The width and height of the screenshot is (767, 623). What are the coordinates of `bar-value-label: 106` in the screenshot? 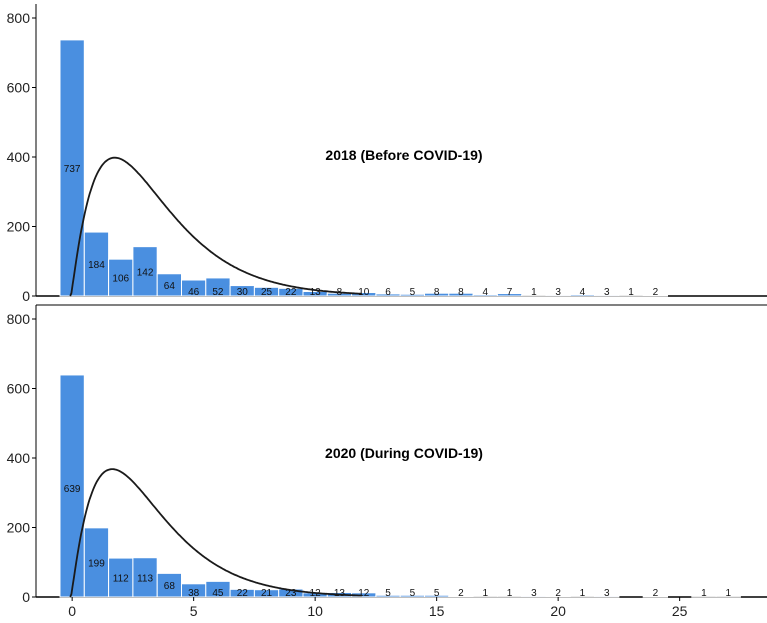 It's located at (120, 279).